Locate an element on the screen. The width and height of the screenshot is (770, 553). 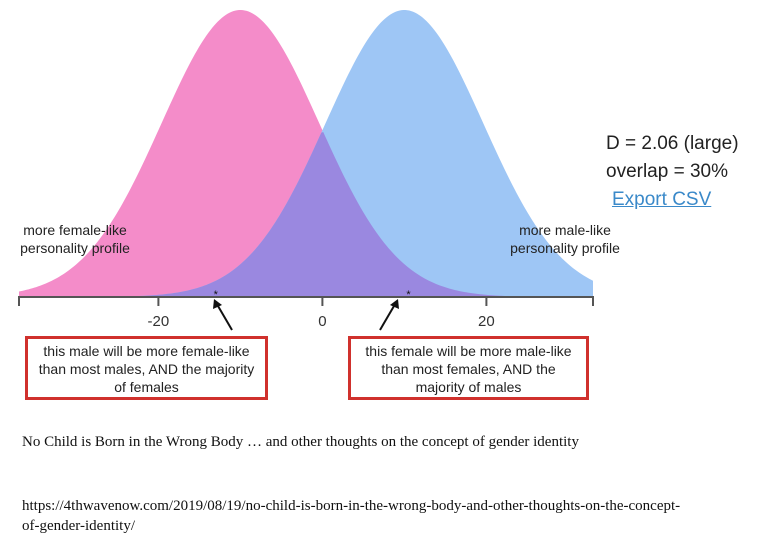
effect-size-label: D = 2.06 (large) is located at coordinates (672, 143).